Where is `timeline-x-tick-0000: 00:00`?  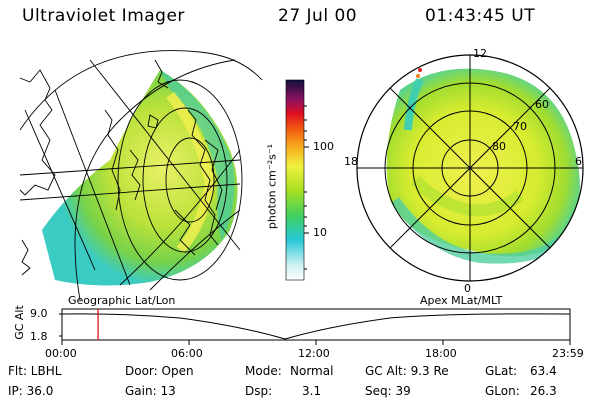 timeline-x-tick-0000: 00:00 is located at coordinates (61, 353).